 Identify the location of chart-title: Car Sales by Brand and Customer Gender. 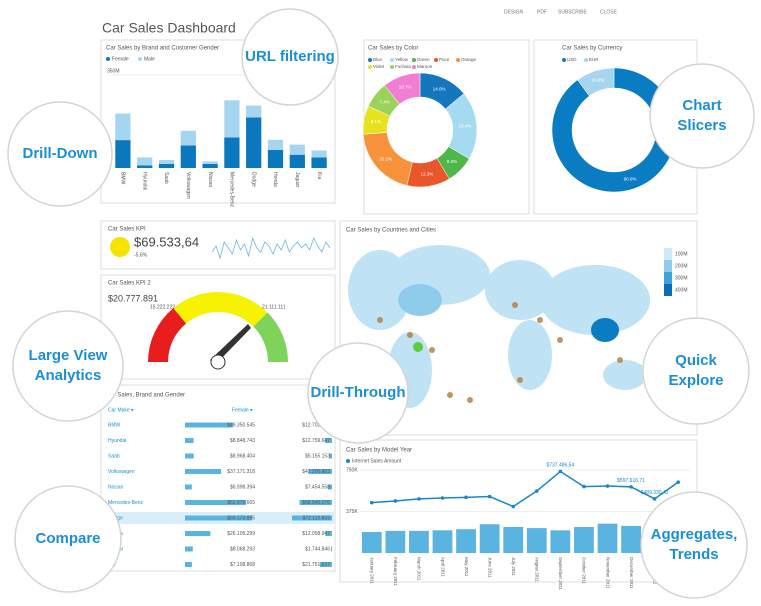
(162, 49).